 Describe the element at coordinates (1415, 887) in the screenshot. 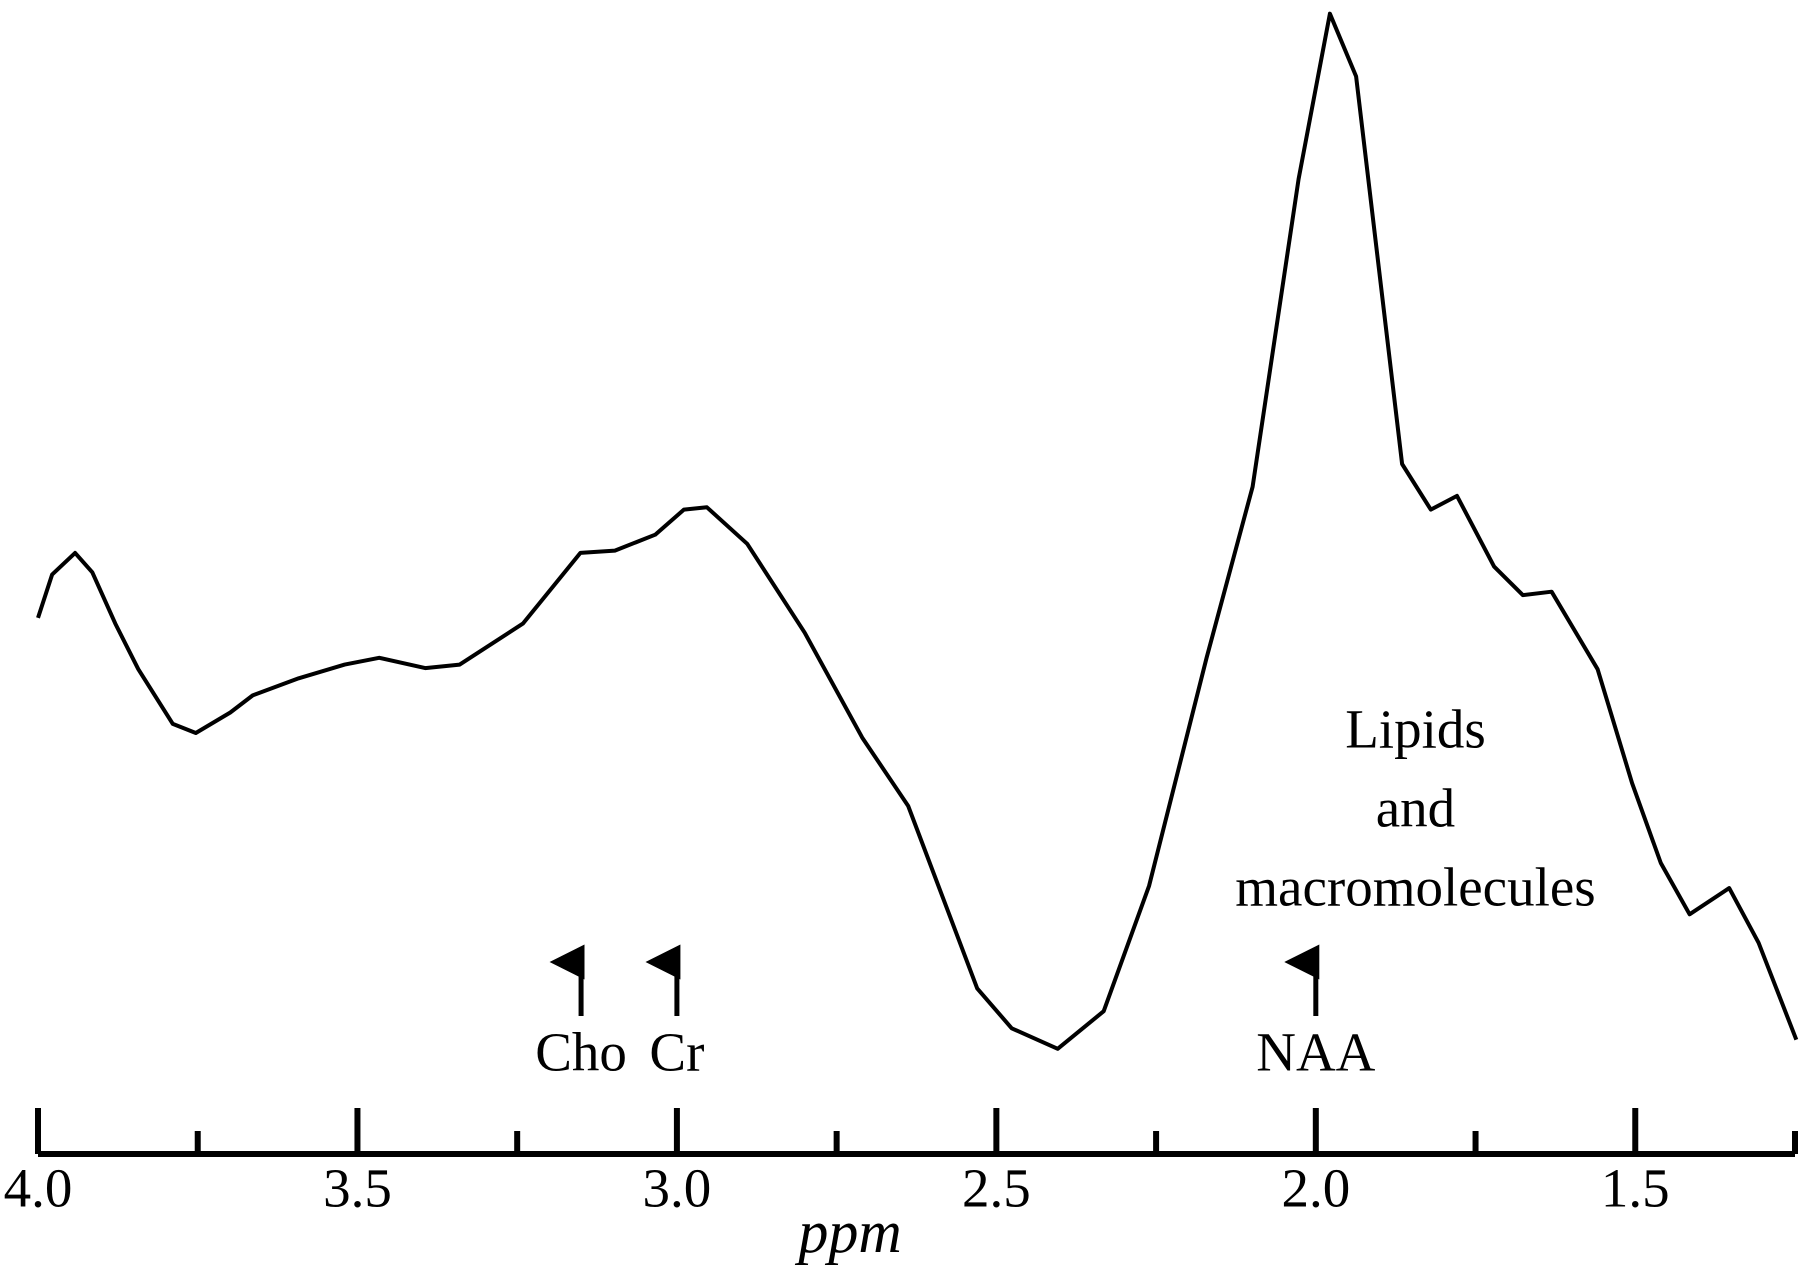

I see `region-label: macromolecules` at that location.